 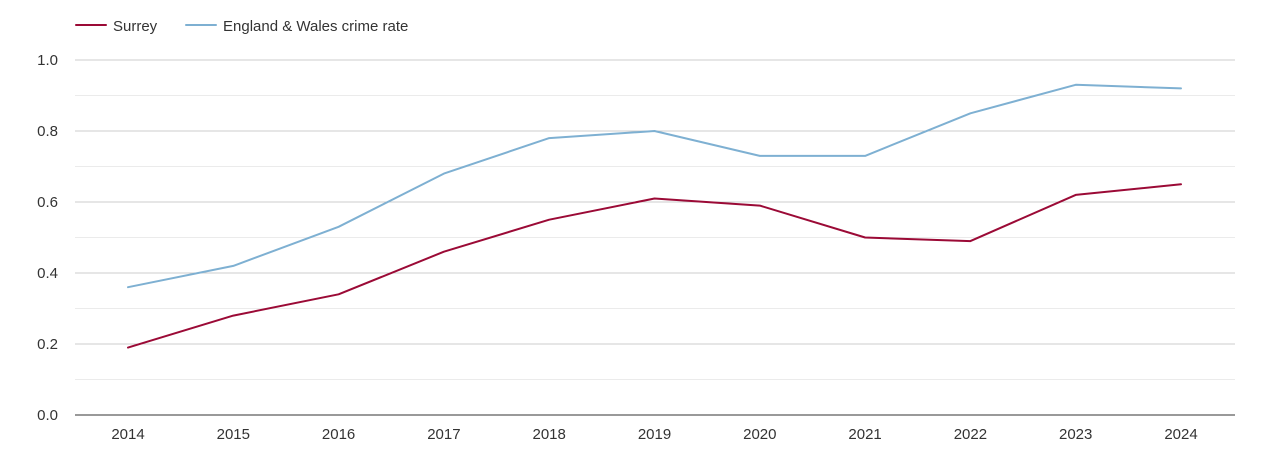 I want to click on legend: Surrey England & Wales crime rate, so click(x=241, y=26).